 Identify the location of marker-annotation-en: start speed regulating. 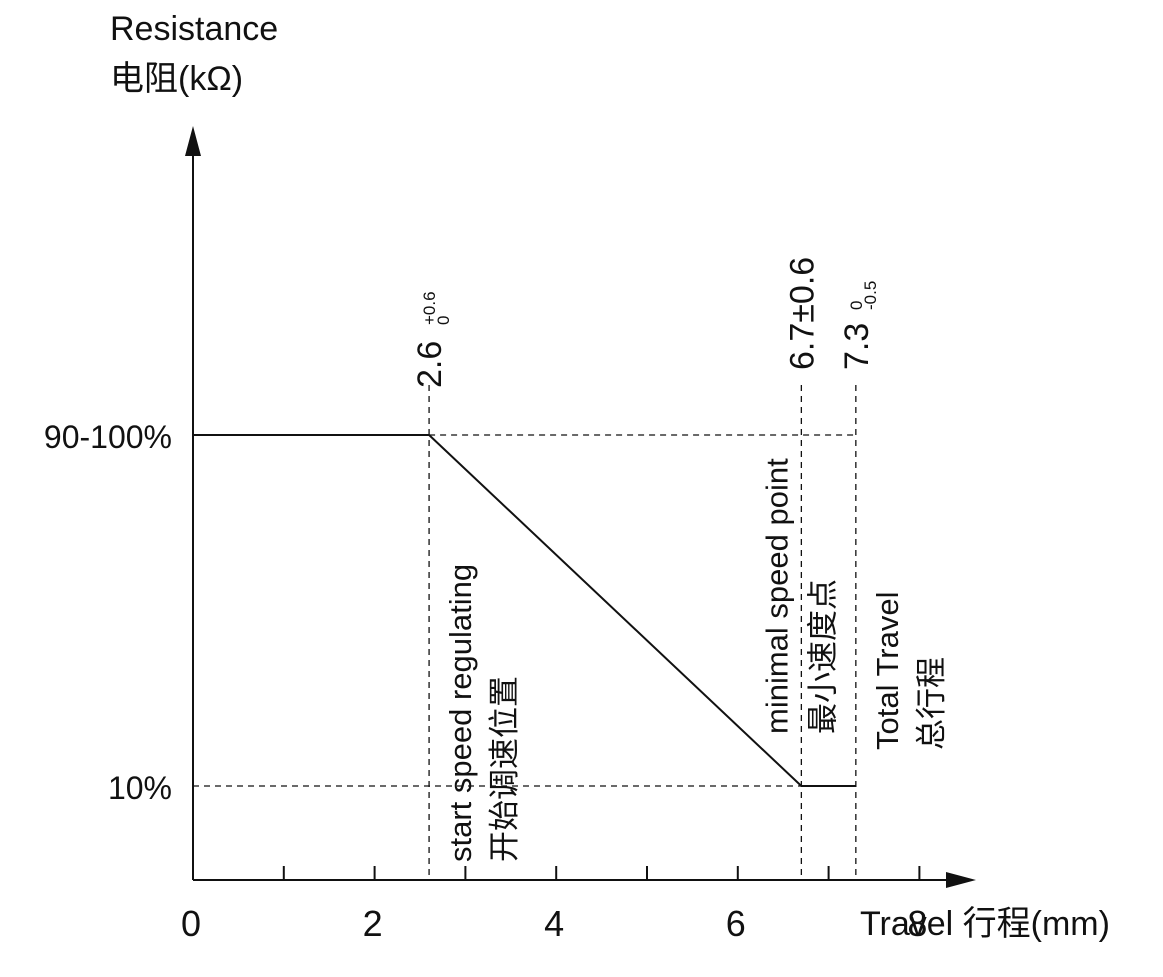
(460, 713).